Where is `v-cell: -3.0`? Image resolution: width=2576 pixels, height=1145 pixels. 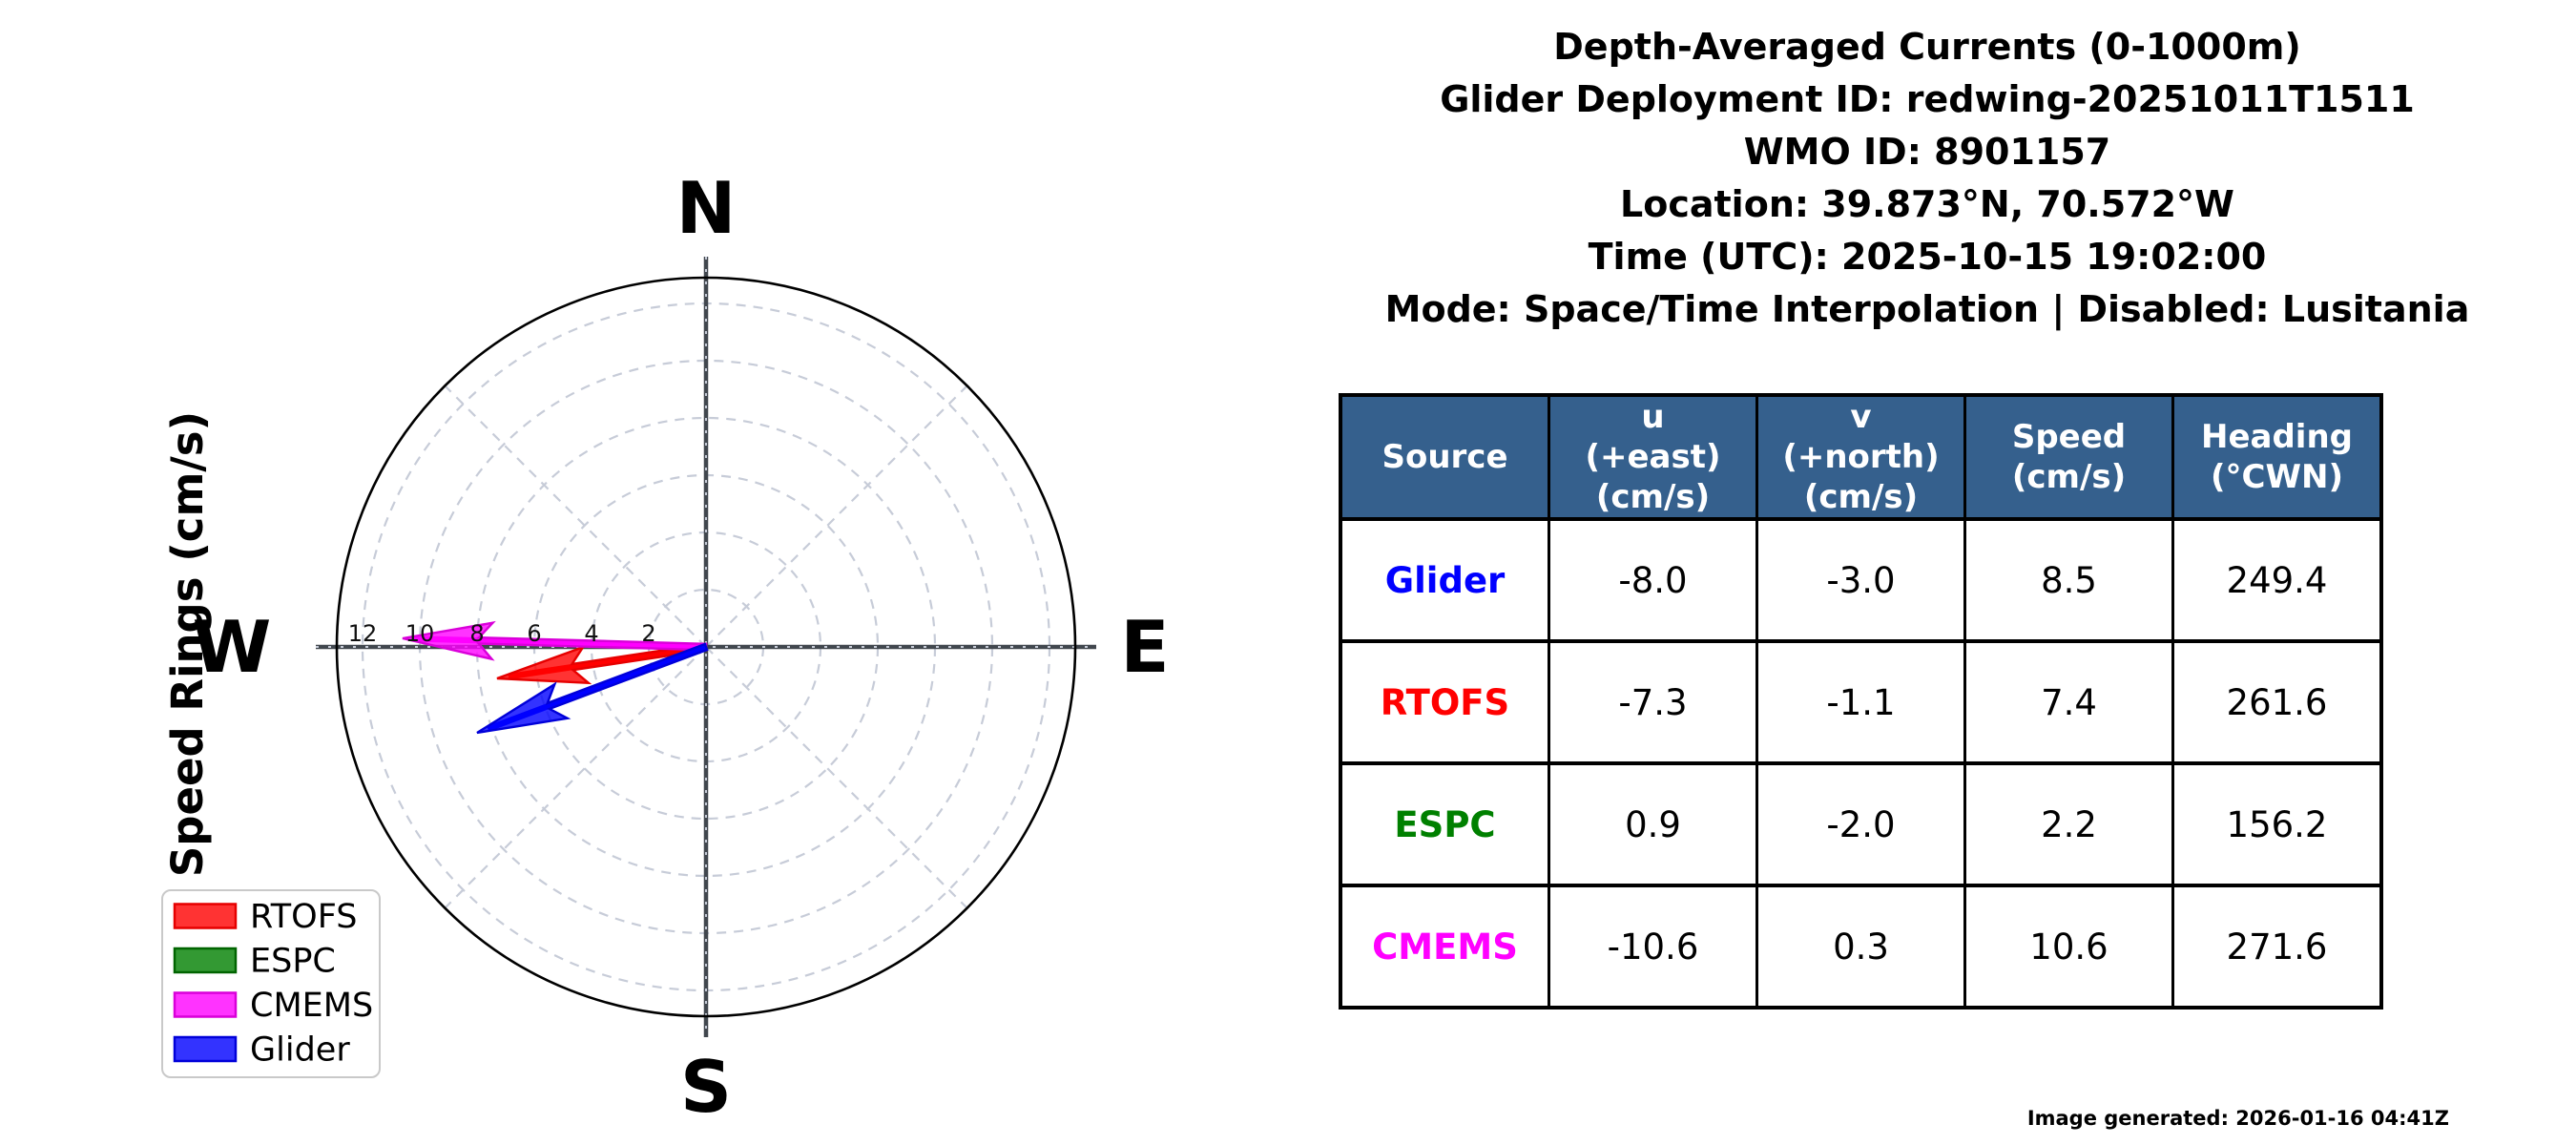
v-cell: -3.0 is located at coordinates (1860, 580).